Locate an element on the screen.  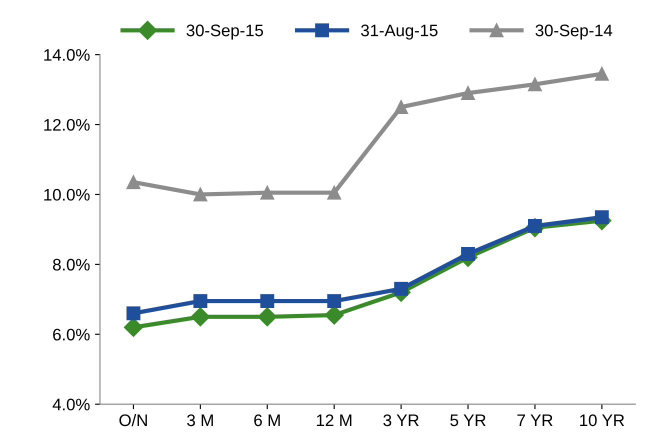
y-tick-label: 12.0% is located at coordinates (67, 124).